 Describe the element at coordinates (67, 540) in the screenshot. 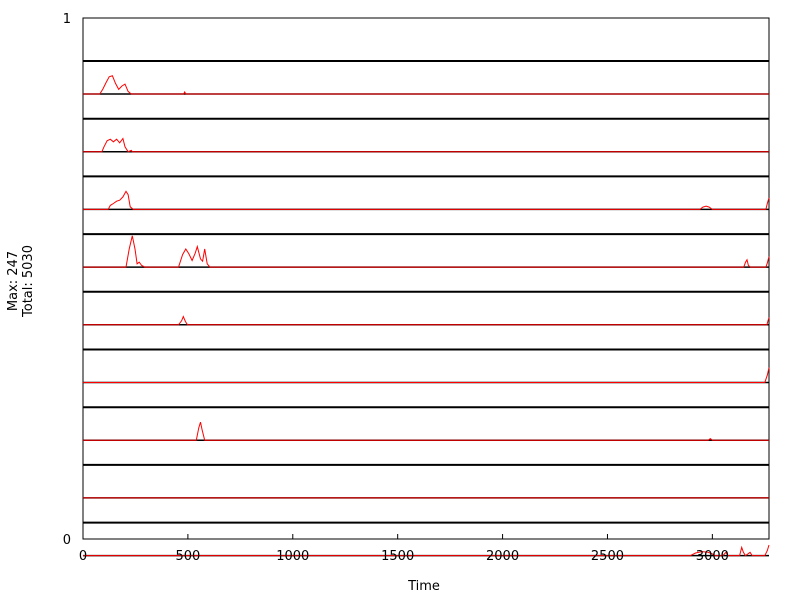

I see `y-tick-label: 0` at that location.